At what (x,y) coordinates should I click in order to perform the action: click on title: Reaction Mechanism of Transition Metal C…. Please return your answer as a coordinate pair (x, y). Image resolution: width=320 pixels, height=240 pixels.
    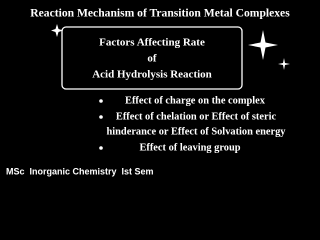
    Looking at the image, I should click on (160, 13).